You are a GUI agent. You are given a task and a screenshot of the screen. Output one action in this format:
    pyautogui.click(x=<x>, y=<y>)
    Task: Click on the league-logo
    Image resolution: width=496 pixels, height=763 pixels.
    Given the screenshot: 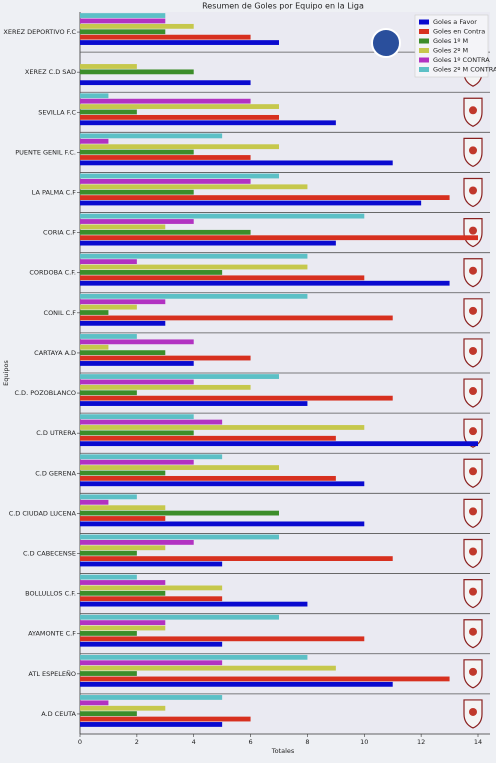 What is the action you would take?
    pyautogui.click(x=386, y=43)
    